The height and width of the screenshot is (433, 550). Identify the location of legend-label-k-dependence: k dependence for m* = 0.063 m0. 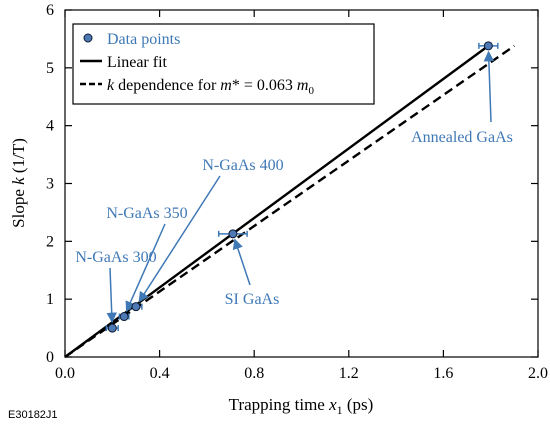
(210, 87).